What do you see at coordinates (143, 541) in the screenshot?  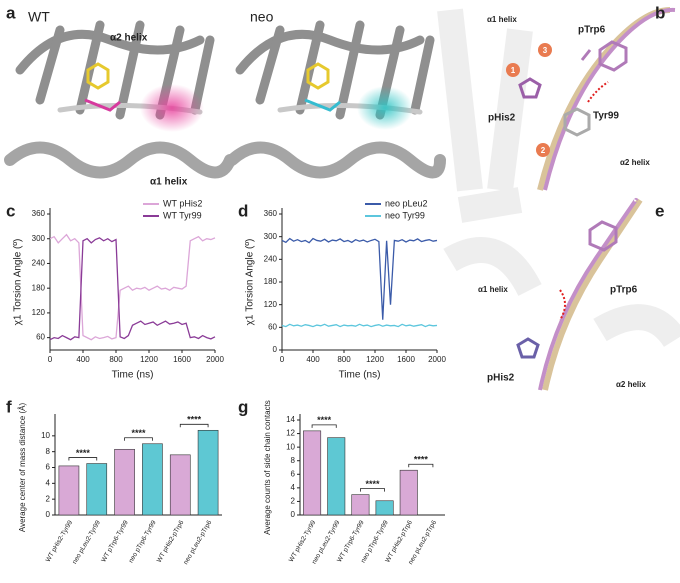 I see `x-tick-label: neo pTrp6-Tyr99` at bounding box center [143, 541].